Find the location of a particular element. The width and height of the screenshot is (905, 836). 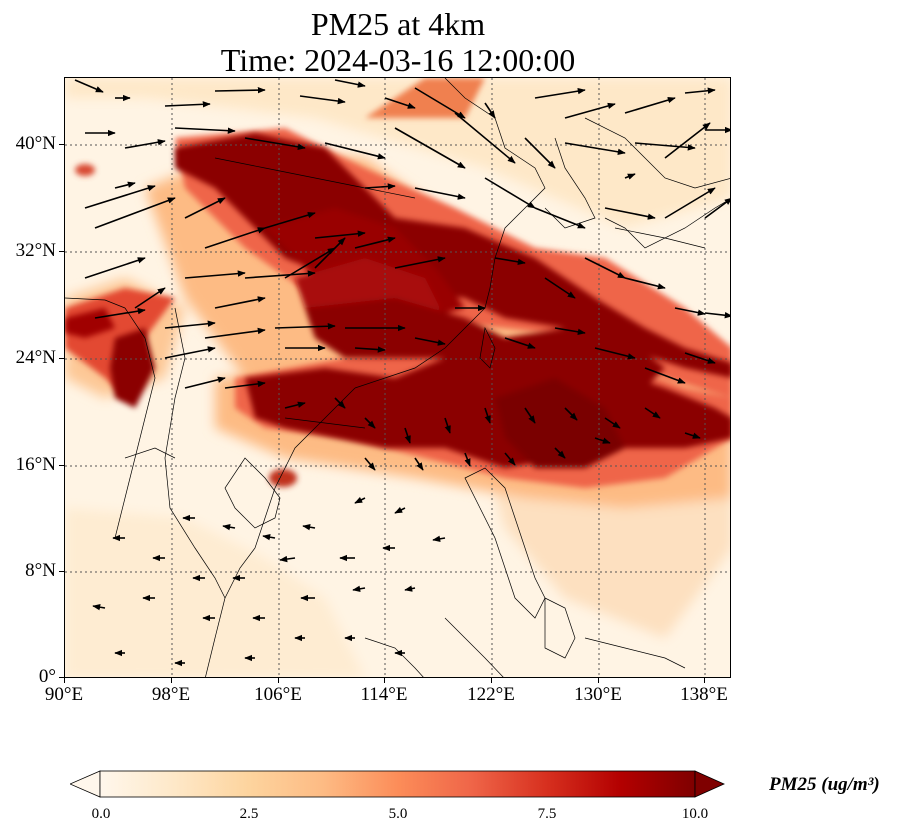

lat-label: 0° is located at coordinates (47, 676).